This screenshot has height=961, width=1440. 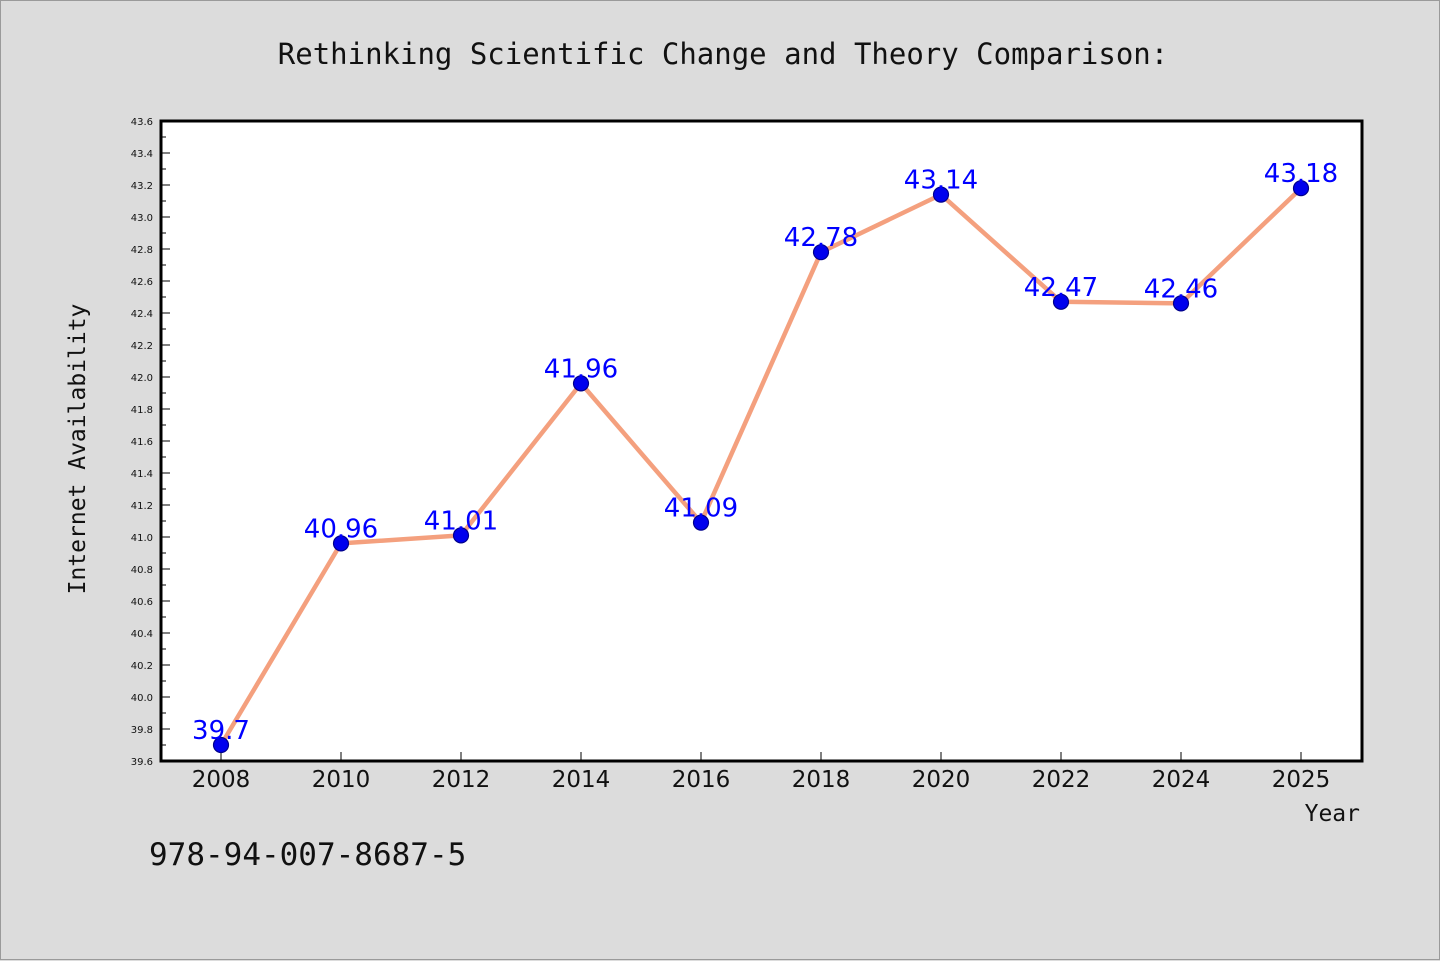 What do you see at coordinates (581, 369) in the screenshot?
I see `data-label: 41.96` at bounding box center [581, 369].